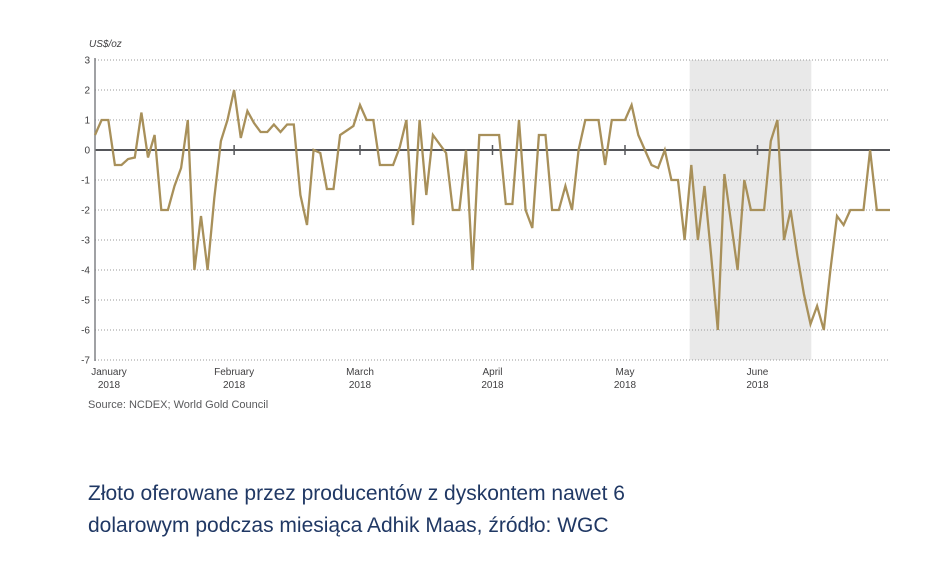  I want to click on y-axis-tick-label: -5, so click(85, 301).